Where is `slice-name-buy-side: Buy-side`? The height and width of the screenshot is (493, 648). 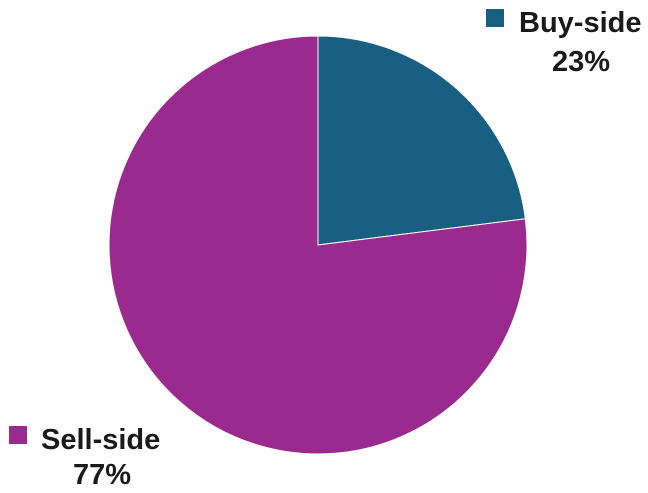
slice-name-buy-side: Buy-side is located at coordinates (580, 23).